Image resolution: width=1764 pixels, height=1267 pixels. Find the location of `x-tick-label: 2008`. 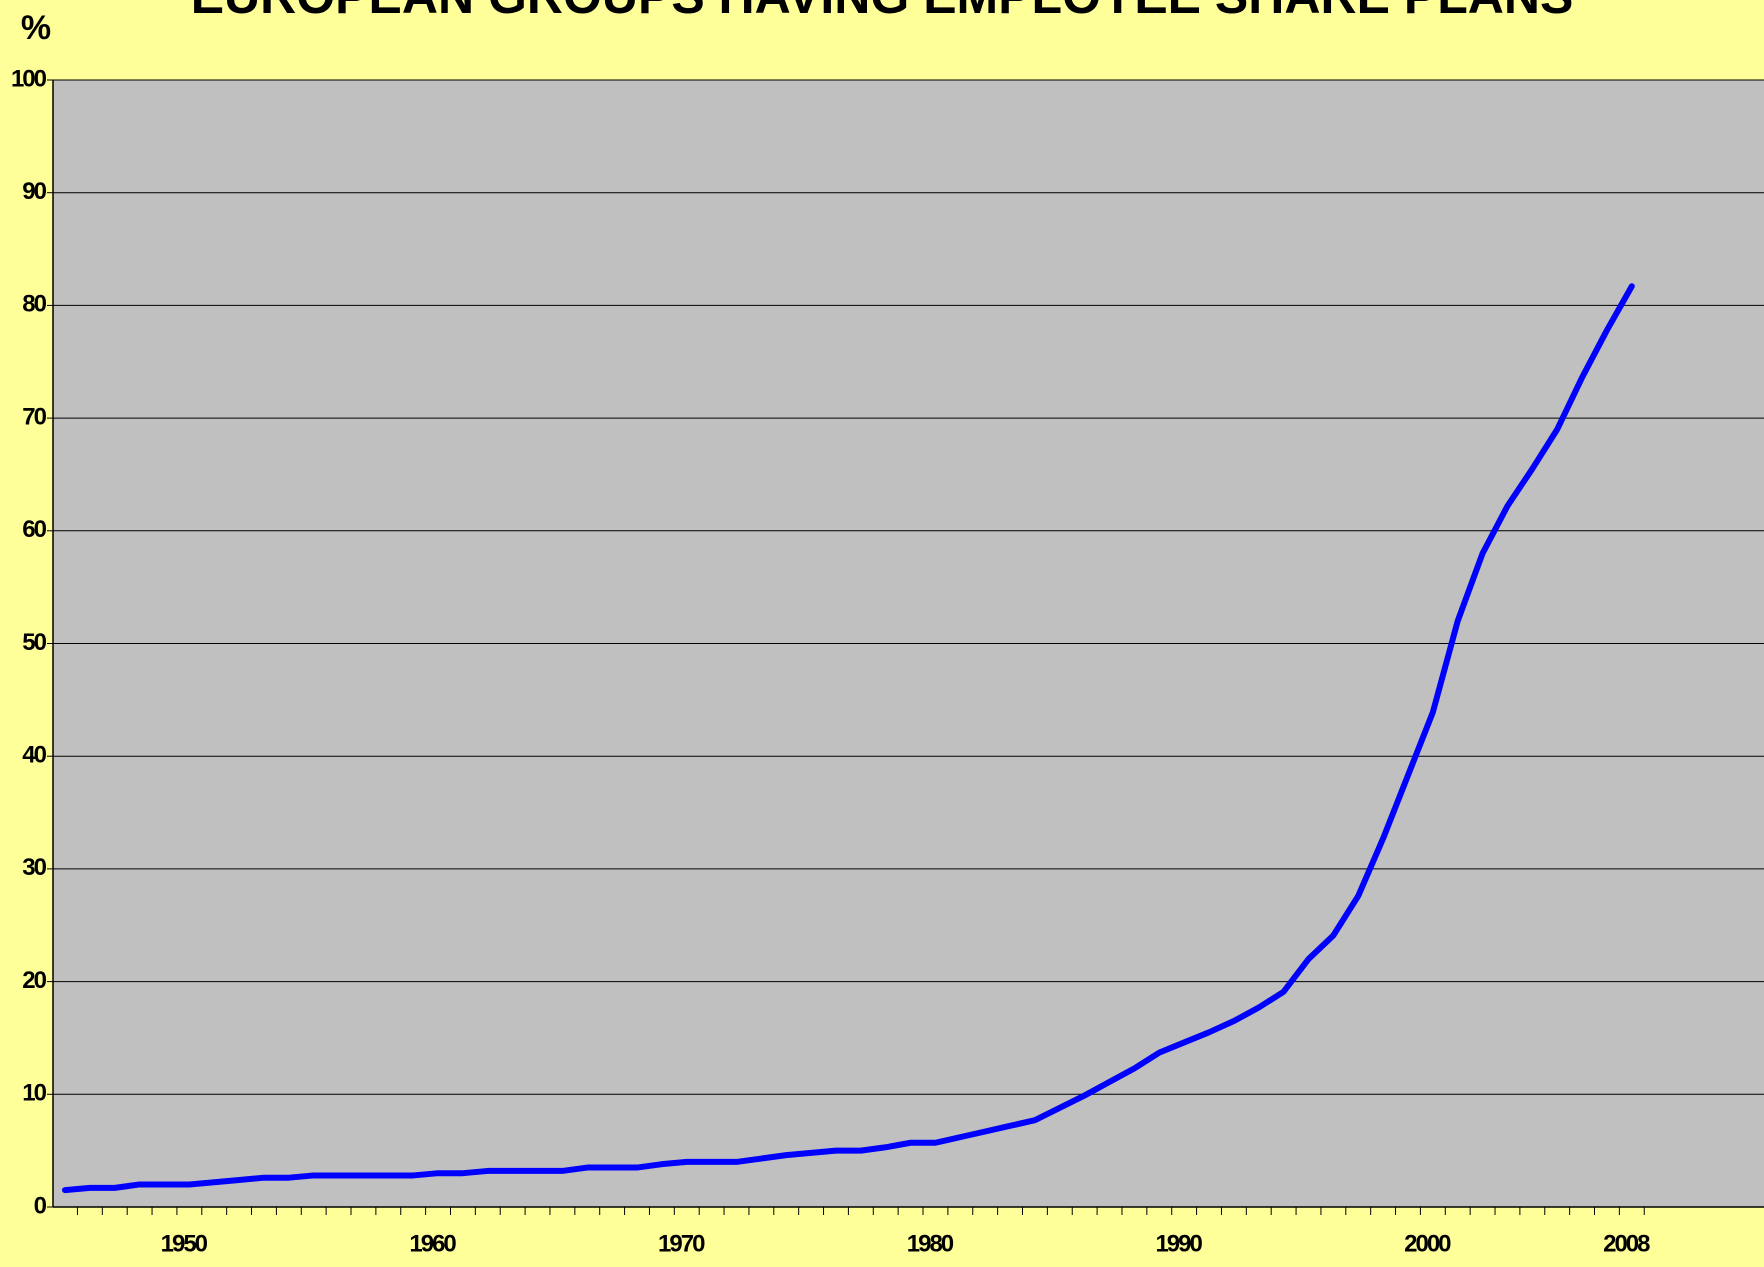

x-tick-label: 2008 is located at coordinates (1626, 1243).